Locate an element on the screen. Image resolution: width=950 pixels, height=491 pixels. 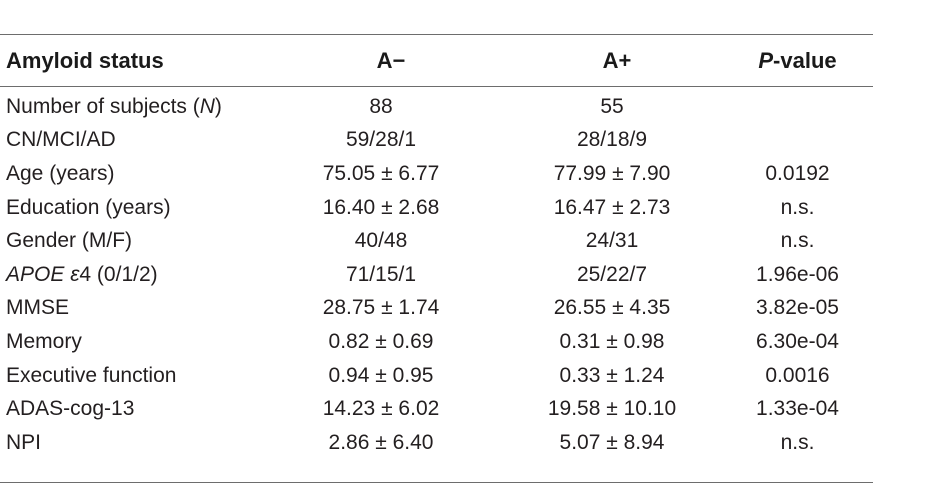
header-row: Amyloid status A− A+ P-value is located at coordinates (436, 60).